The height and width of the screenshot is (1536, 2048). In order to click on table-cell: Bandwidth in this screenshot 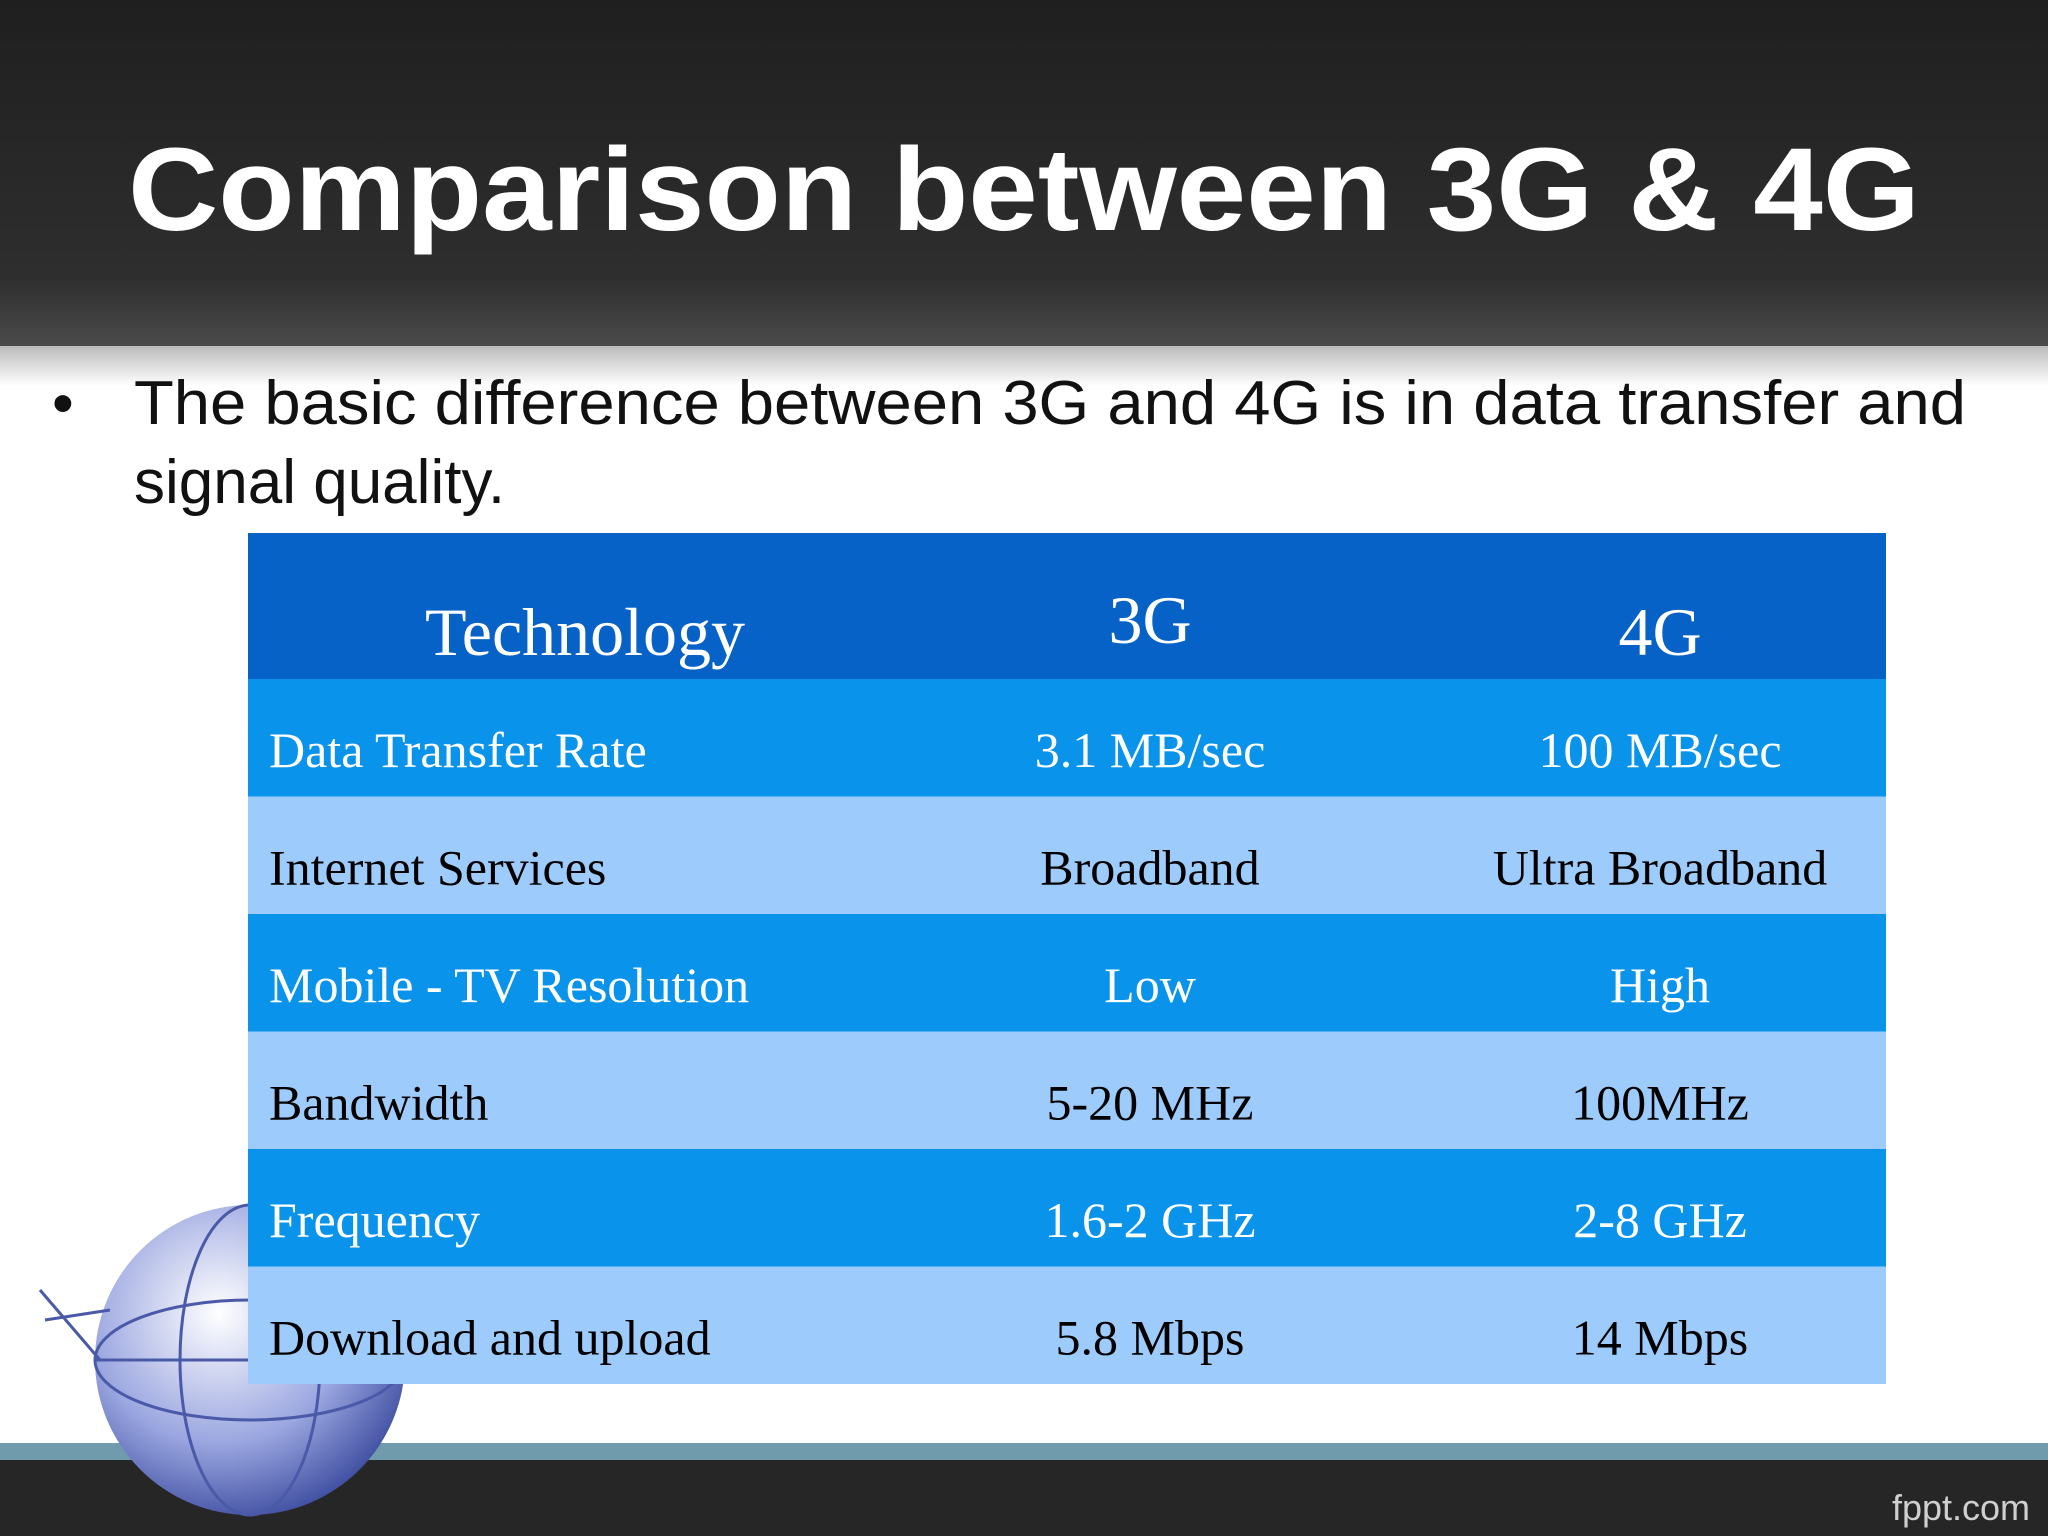, I will do `click(378, 1103)`.